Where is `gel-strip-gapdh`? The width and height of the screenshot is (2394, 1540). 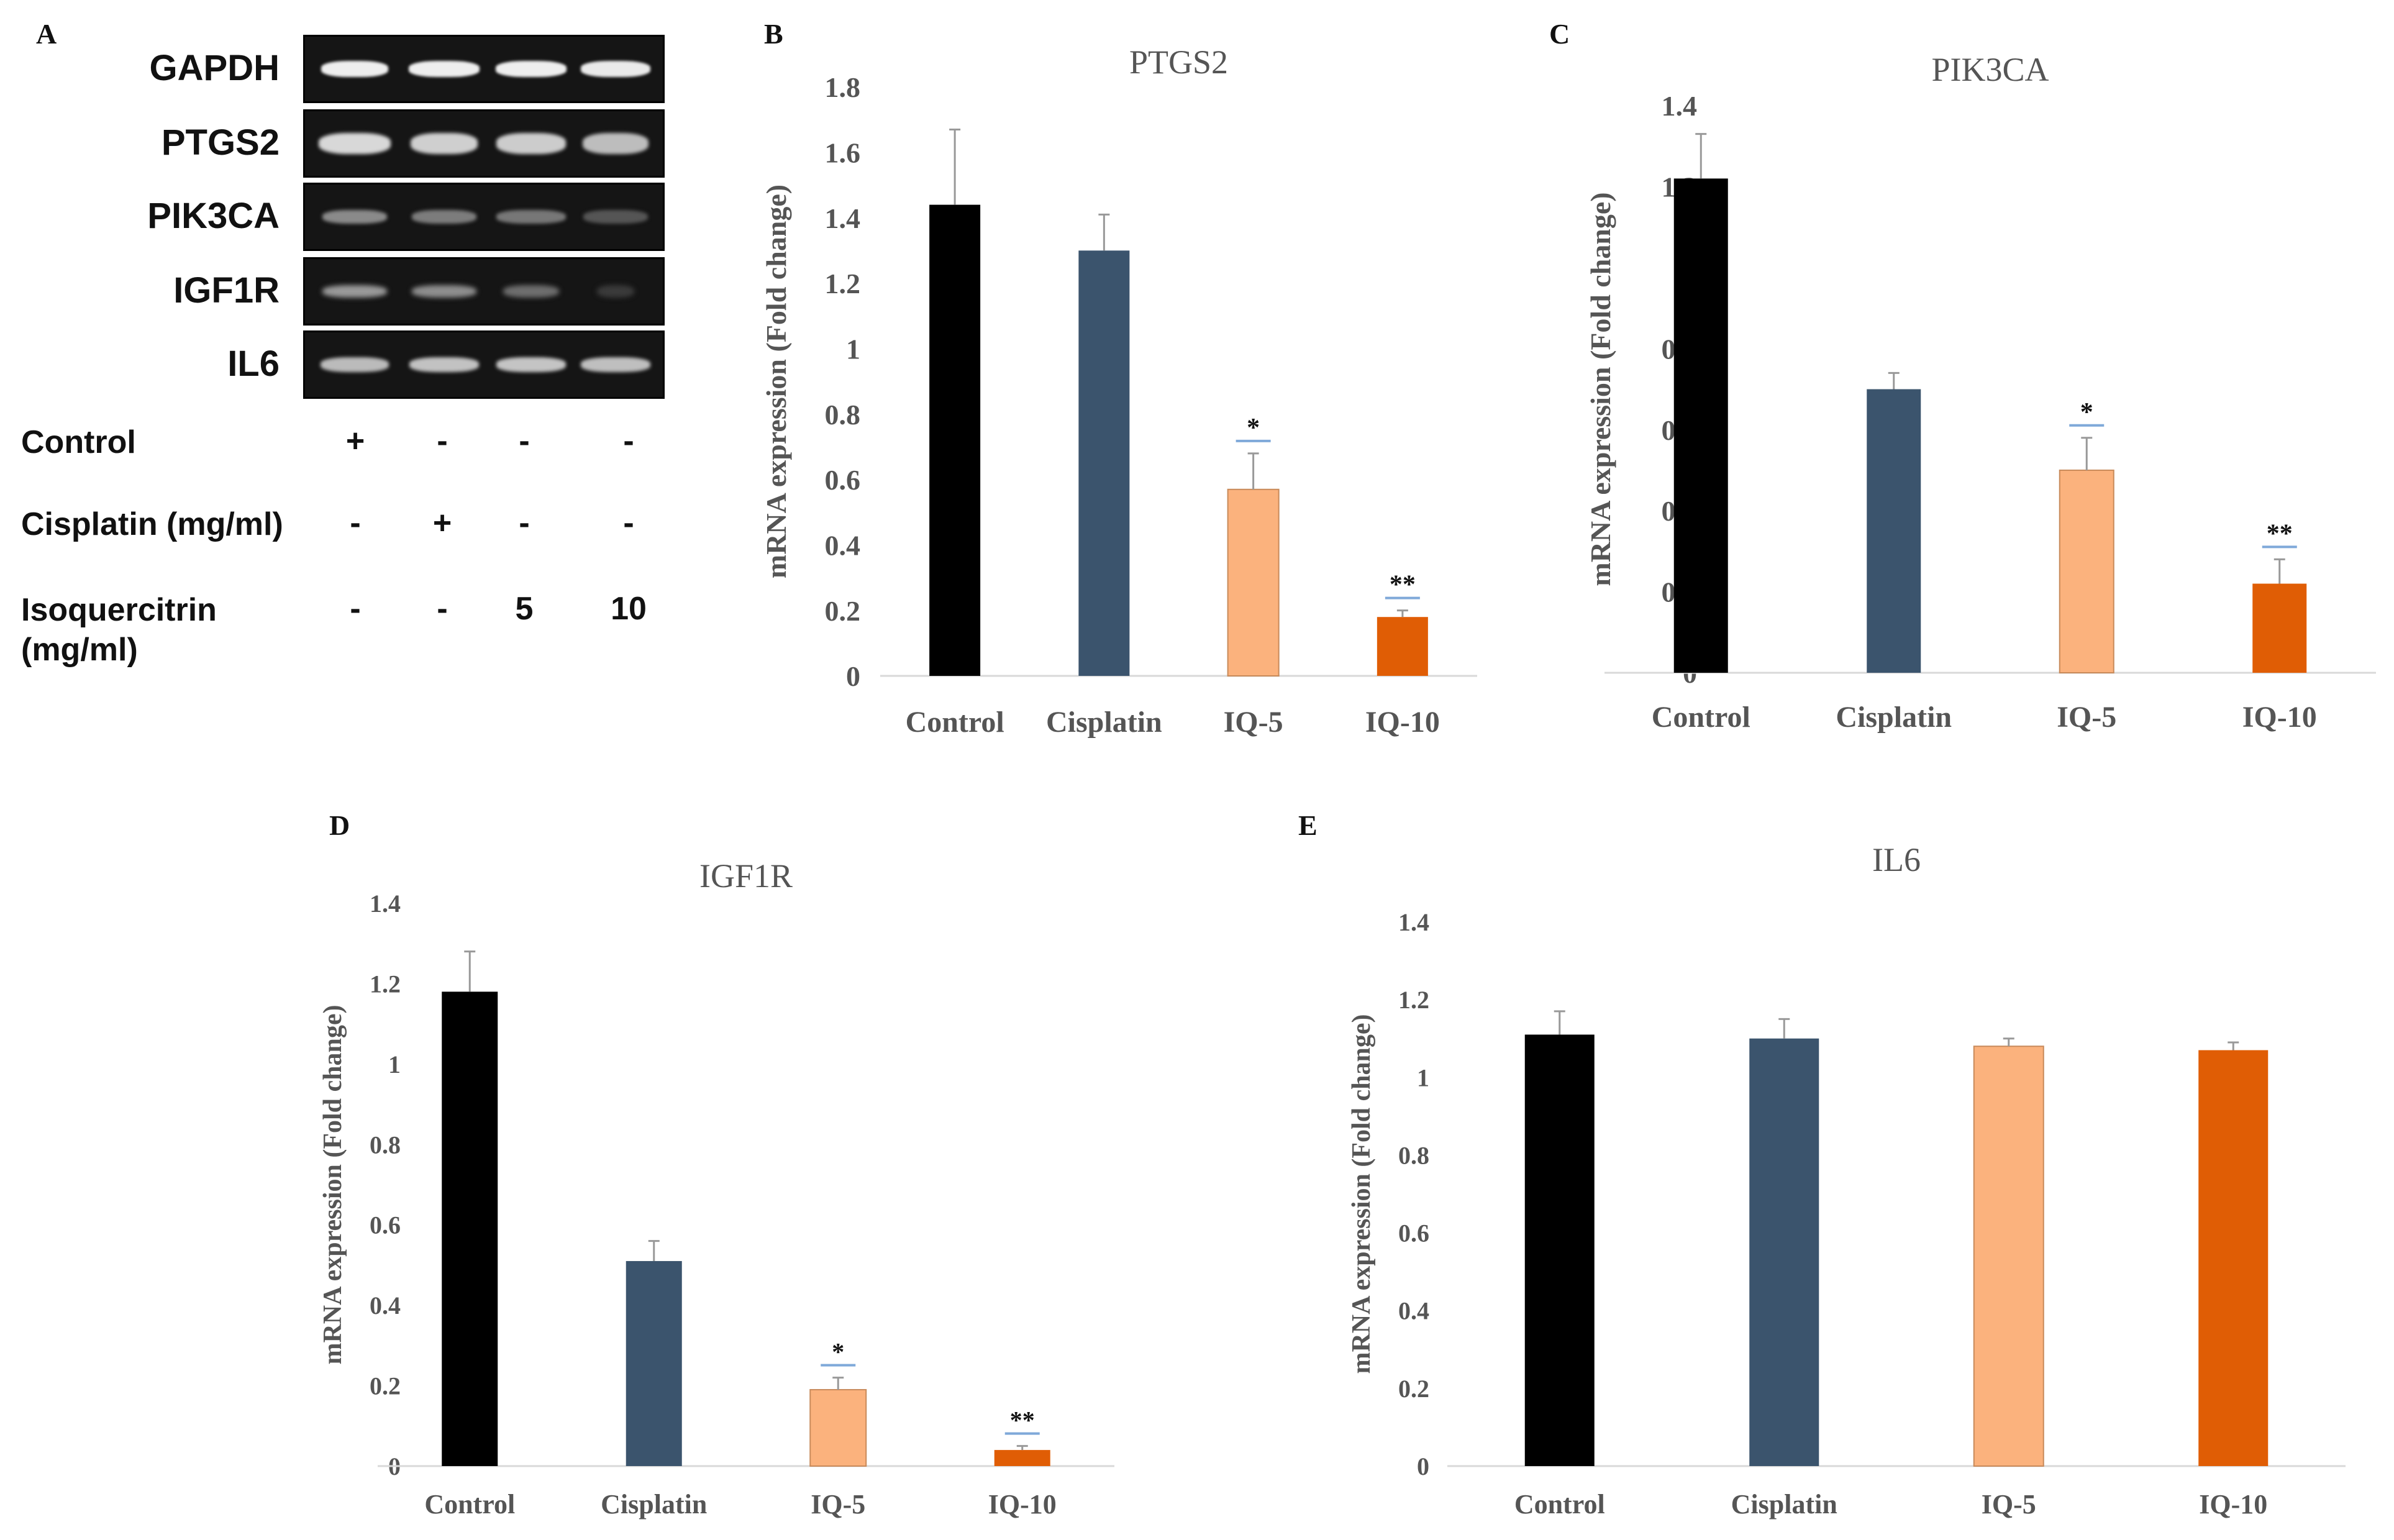
gel-strip-gapdh is located at coordinates (484, 69).